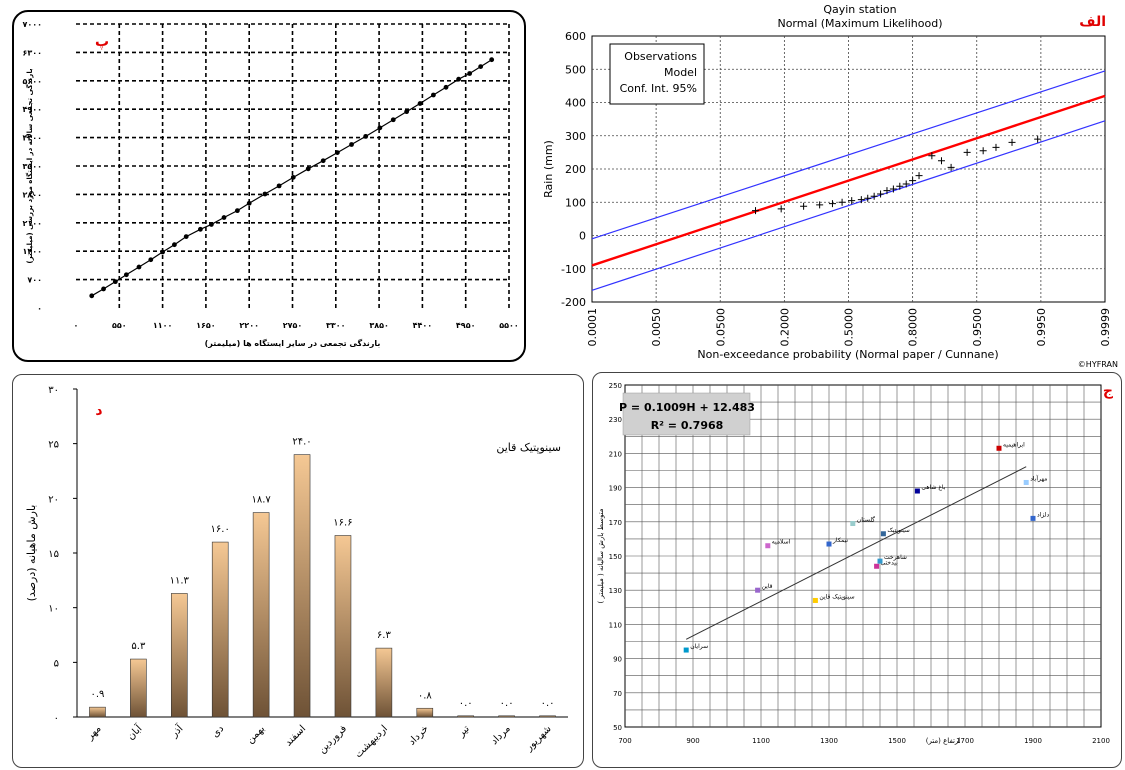 The height and width of the screenshot is (770, 1125). Describe the element at coordinates (98, 411) in the screenshot. I see `panel-label: د` at that location.